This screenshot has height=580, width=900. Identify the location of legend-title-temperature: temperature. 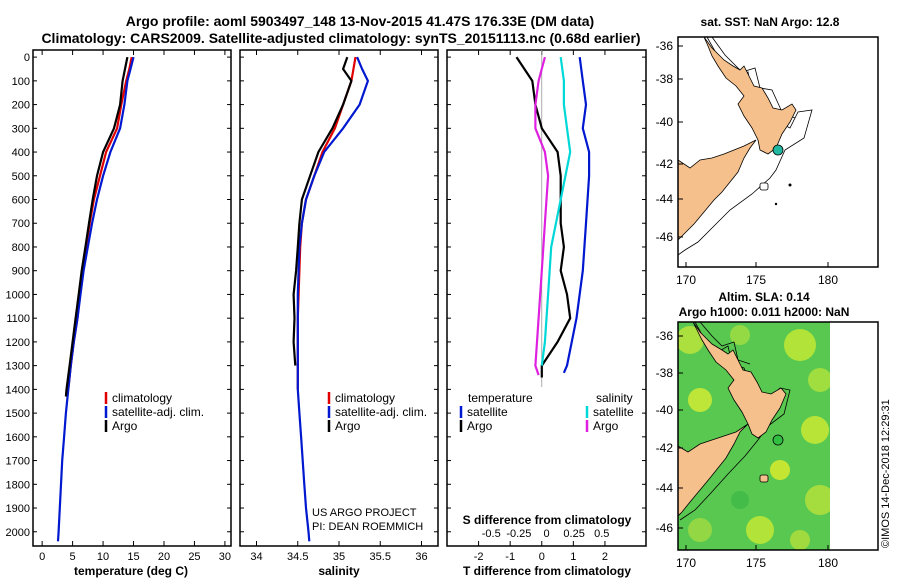
(500, 398).